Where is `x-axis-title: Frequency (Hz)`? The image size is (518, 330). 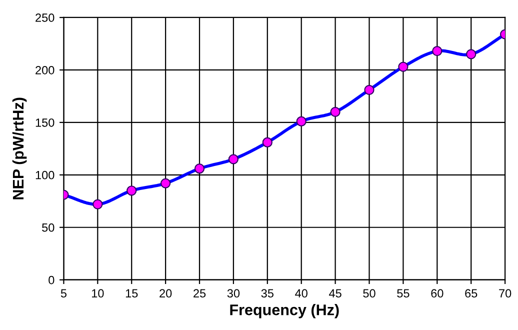 x-axis-title: Frequency (Hz) is located at coordinates (284, 311).